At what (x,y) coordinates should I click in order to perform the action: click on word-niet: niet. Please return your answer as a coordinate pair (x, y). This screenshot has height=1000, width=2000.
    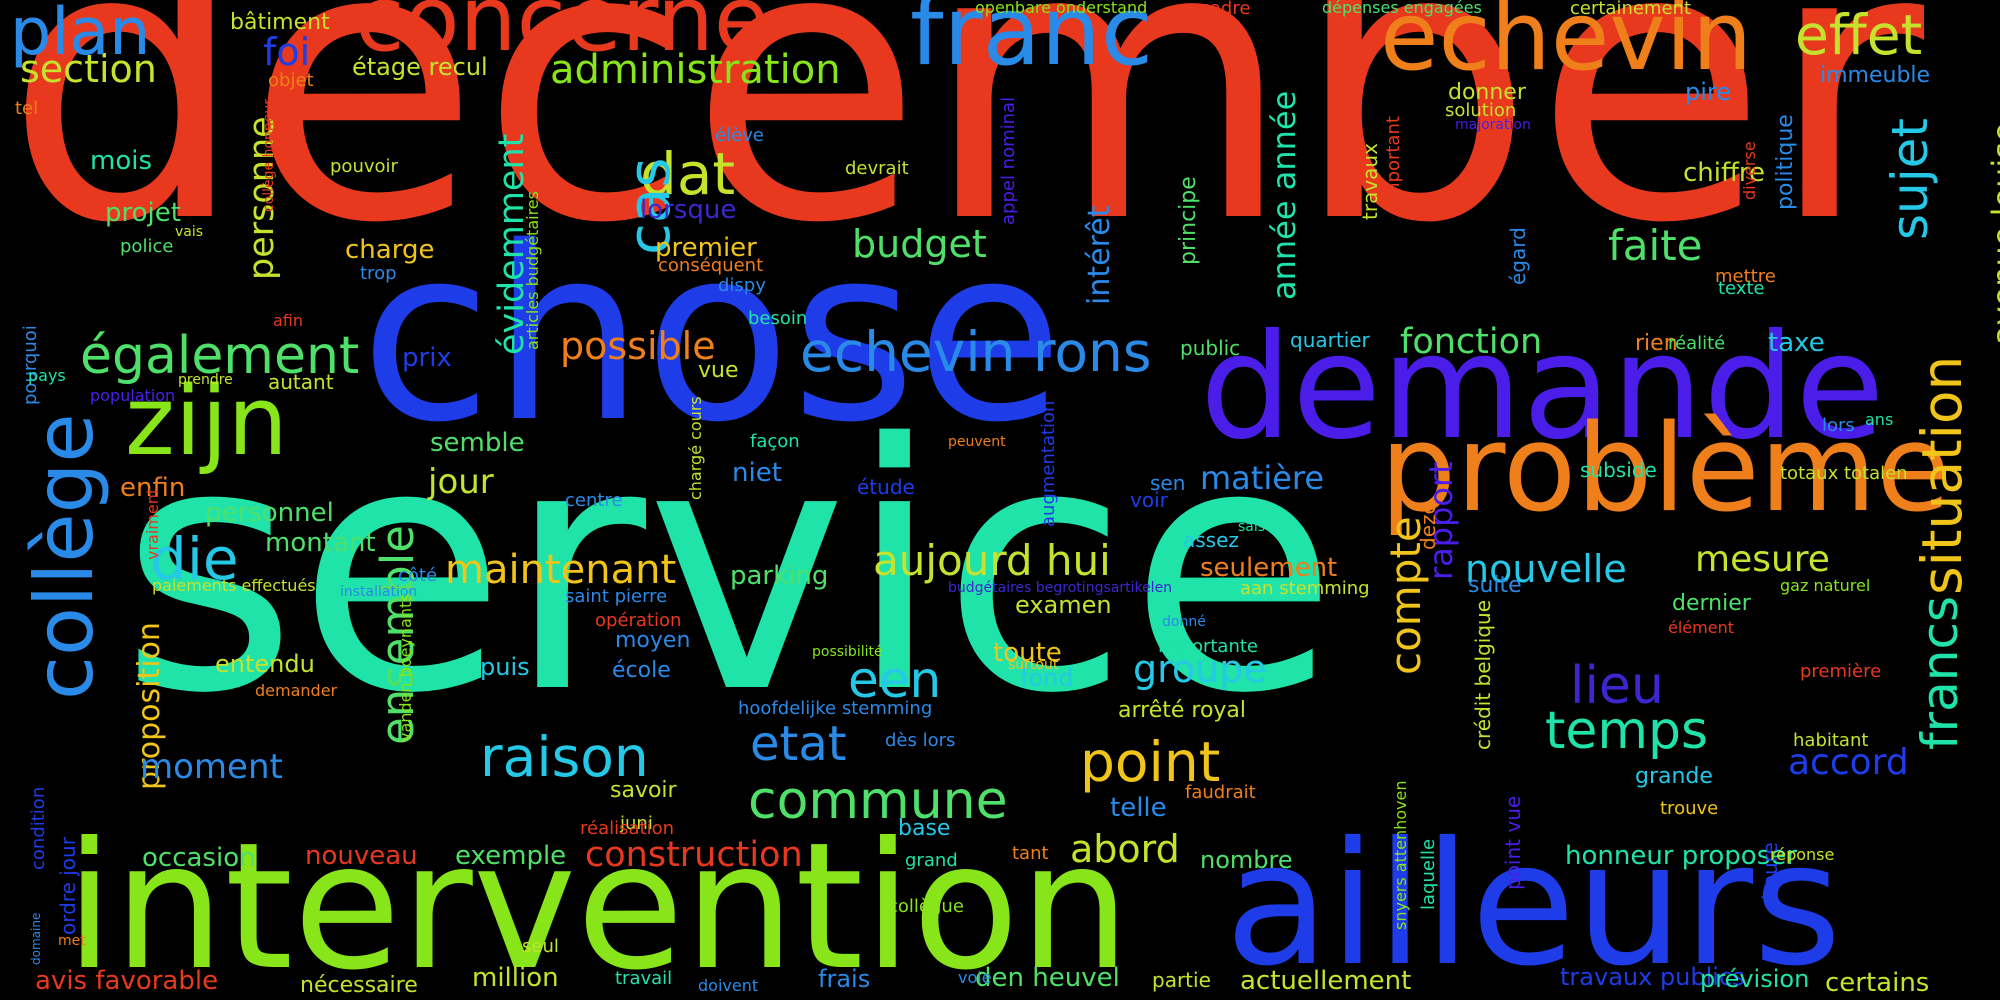
    Looking at the image, I should click on (757, 473).